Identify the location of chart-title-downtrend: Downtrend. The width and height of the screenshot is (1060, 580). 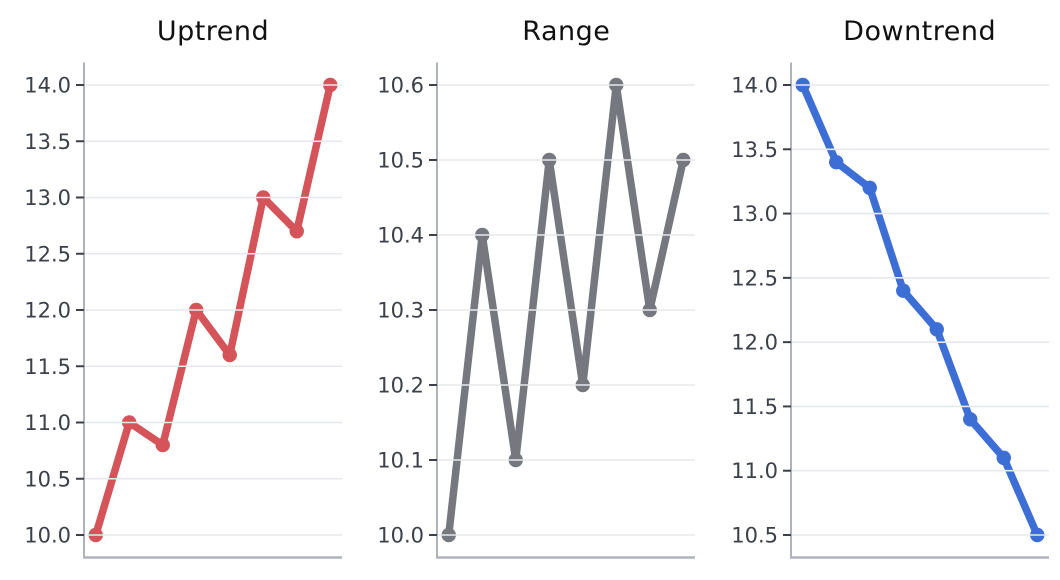
(920, 31).